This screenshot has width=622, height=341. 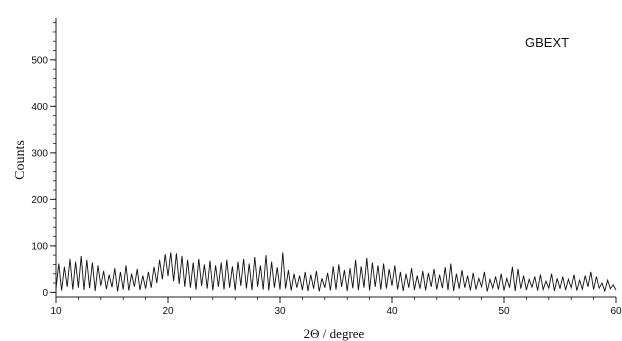 What do you see at coordinates (616, 311) in the screenshot?
I see `x-tick-label: 60` at bounding box center [616, 311].